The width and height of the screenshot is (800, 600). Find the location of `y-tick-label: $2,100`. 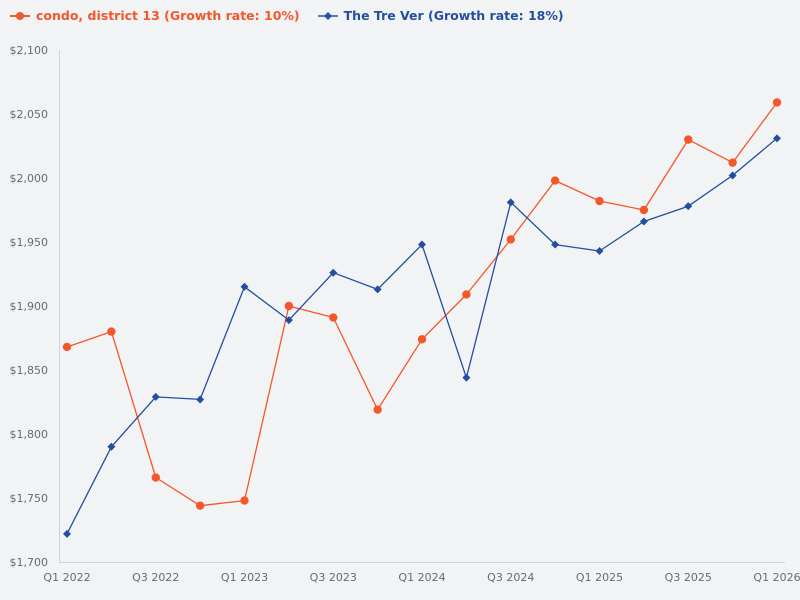

y-tick-label: $2,100 is located at coordinates (29, 50).